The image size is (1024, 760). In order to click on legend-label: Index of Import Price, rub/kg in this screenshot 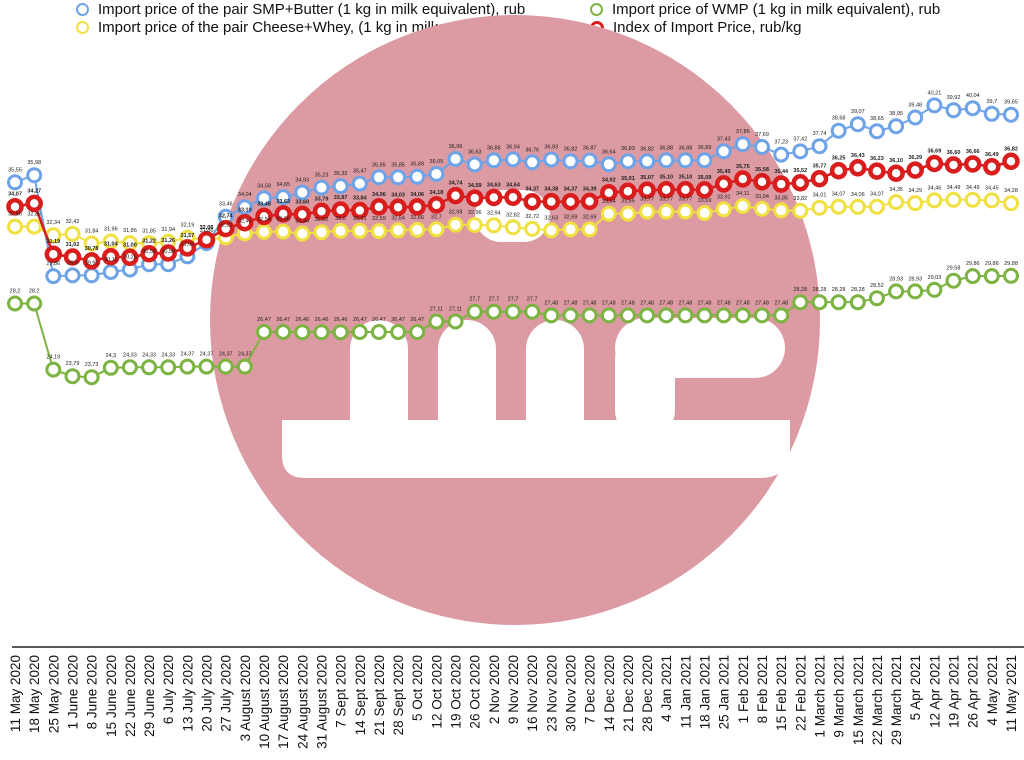, I will do `click(707, 27)`.